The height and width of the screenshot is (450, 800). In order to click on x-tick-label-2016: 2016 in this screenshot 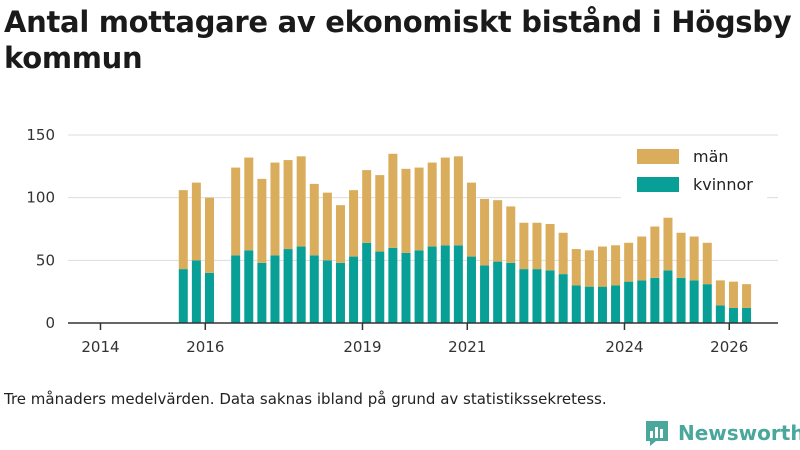, I will do `click(205, 347)`.